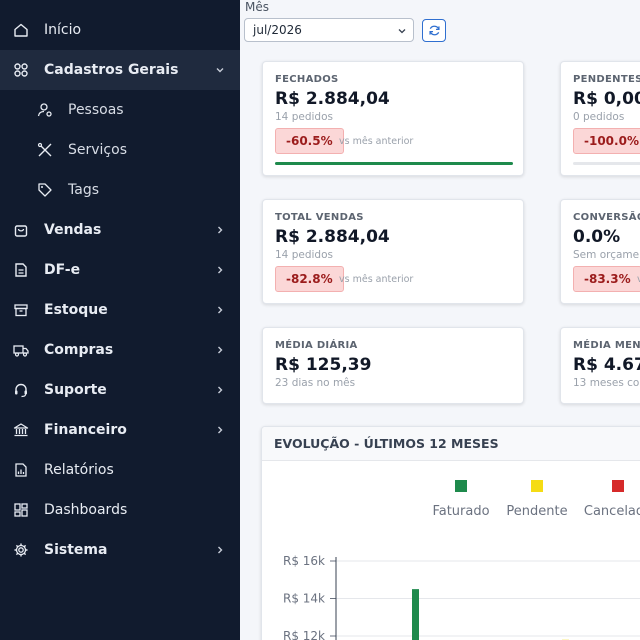  Describe the element at coordinates (120, 230) in the screenshot. I see `sidebar-item-vendas: Vendas` at that location.